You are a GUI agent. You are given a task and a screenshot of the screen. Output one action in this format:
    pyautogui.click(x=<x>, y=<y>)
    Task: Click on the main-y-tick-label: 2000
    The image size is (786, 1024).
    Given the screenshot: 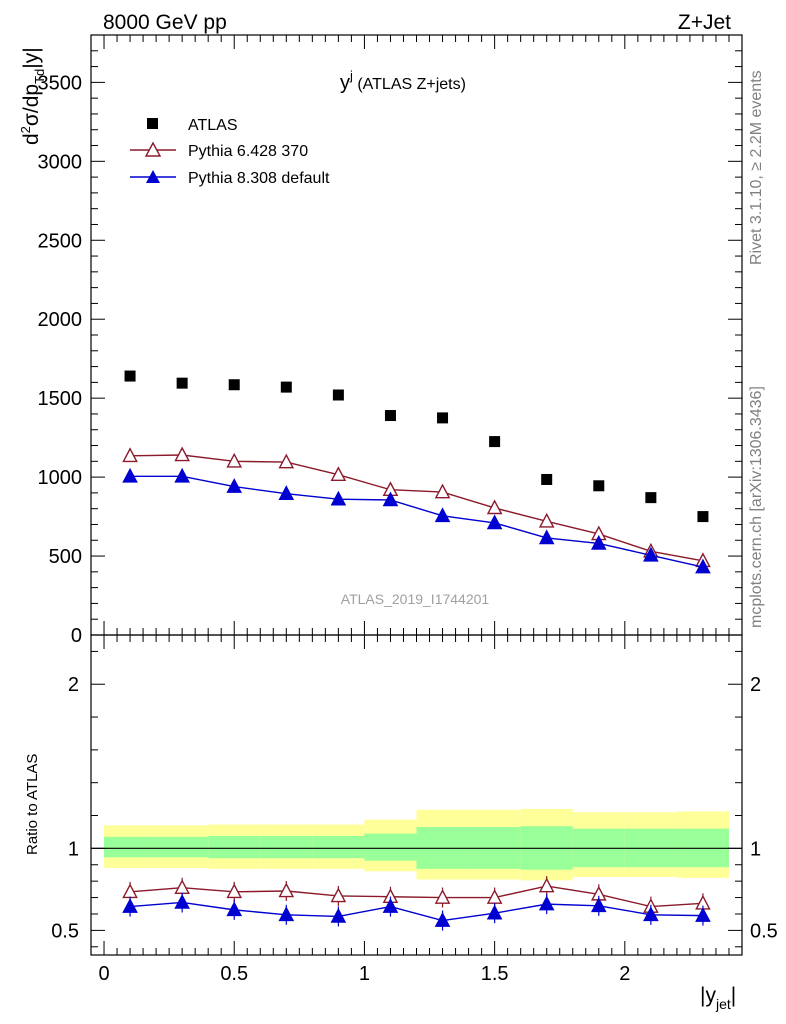 What is the action you would take?
    pyautogui.click(x=60, y=320)
    